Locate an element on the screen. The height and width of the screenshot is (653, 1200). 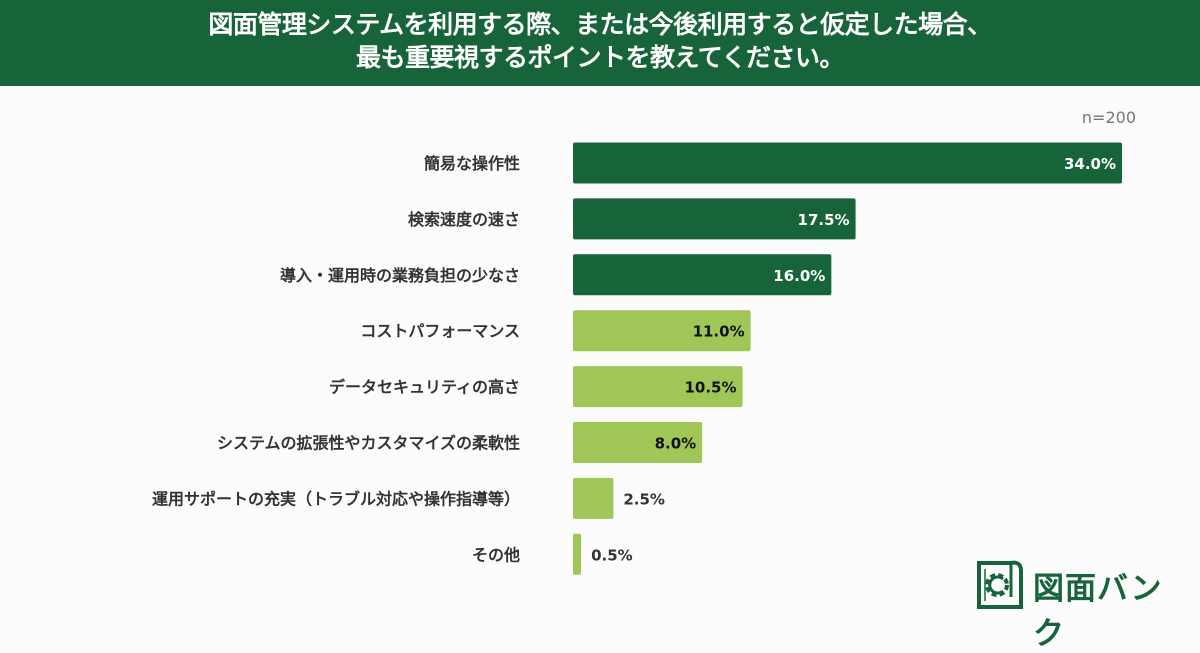
category-label: データセキュリティの高さ is located at coordinates (424, 387).